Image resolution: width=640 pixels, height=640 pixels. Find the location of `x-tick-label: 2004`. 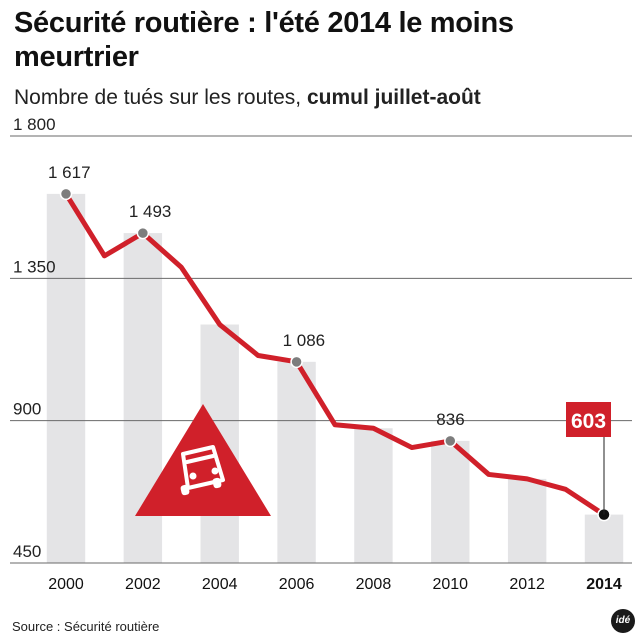

x-tick-label: 2004 is located at coordinates (220, 584).